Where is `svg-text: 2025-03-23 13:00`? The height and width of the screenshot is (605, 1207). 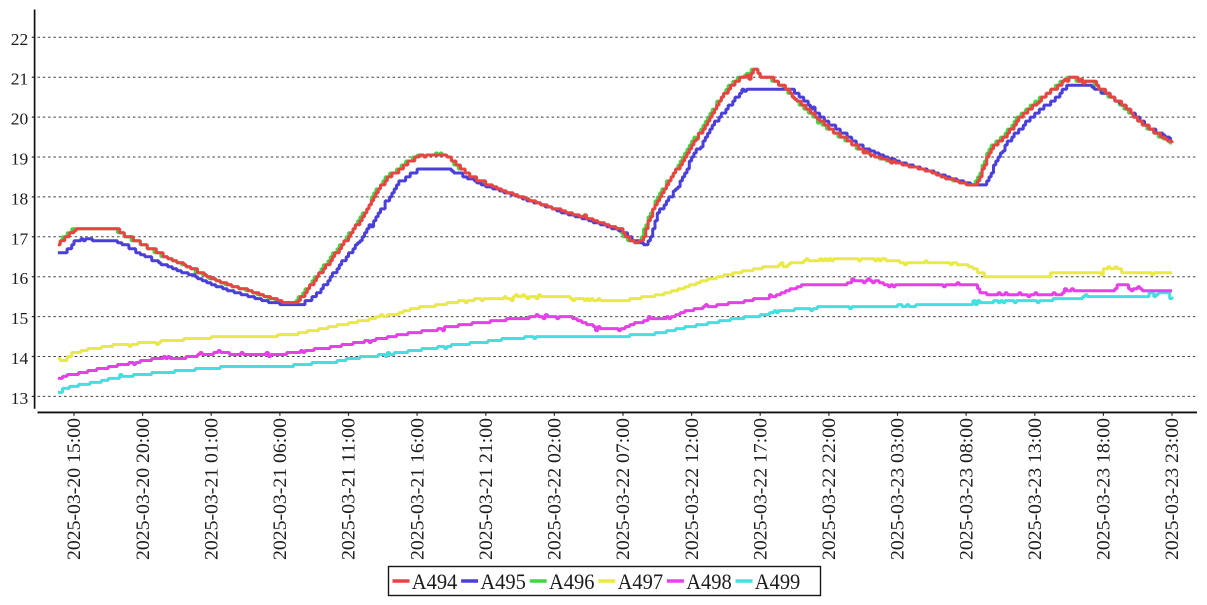 svg-text: 2025-03-23 13:00 is located at coordinates (1035, 489).